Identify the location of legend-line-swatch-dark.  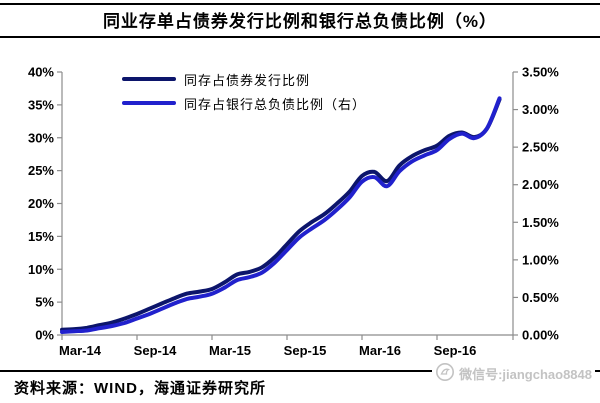
(149, 79).